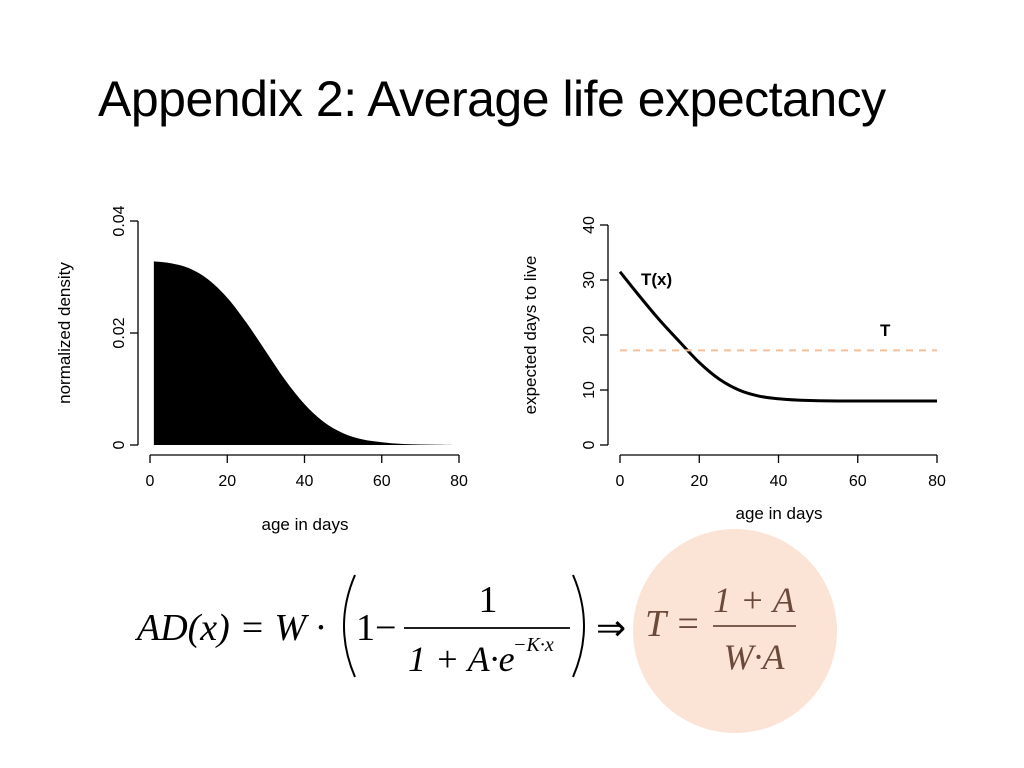 The width and height of the screenshot is (1024, 768). What do you see at coordinates (385, 628) in the screenshot?
I see `formula-minus: −` at bounding box center [385, 628].